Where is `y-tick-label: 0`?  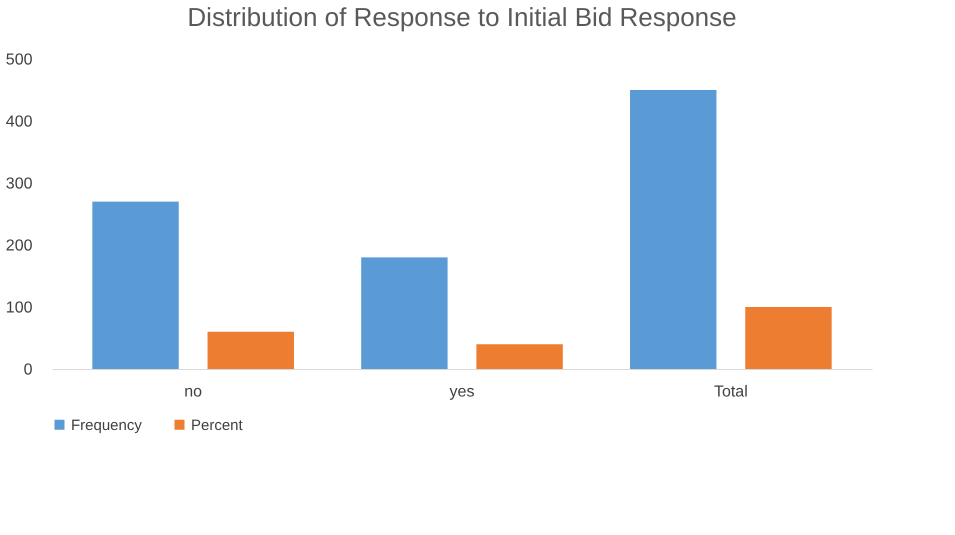
y-tick-label: 0 is located at coordinates (28, 370).